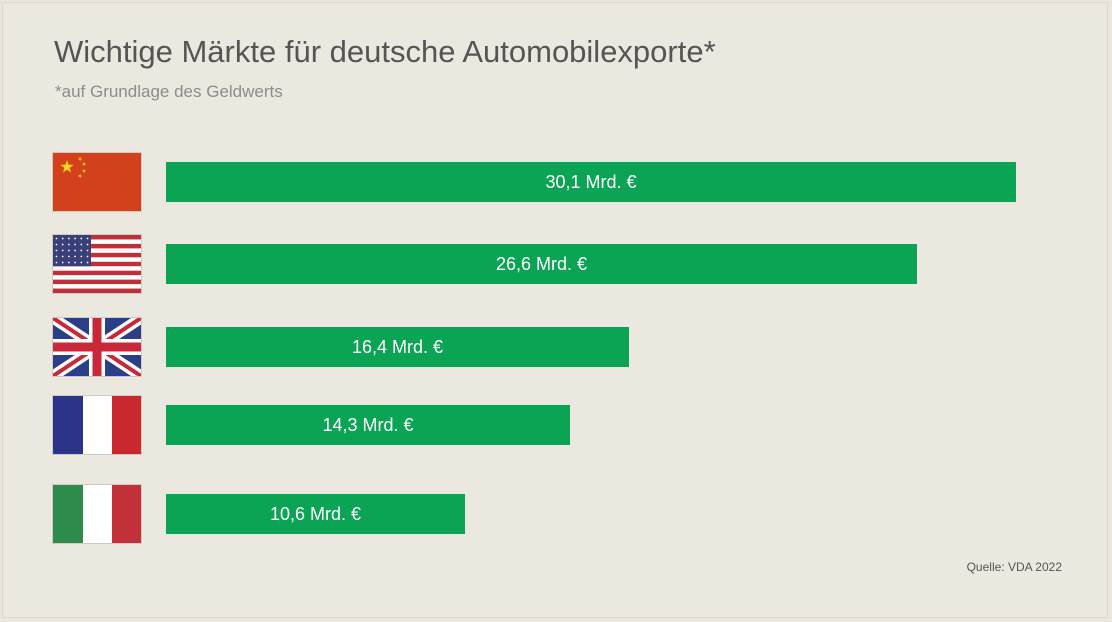 The image size is (1112, 622). Describe the element at coordinates (1014, 567) in the screenshot. I see `source-note: Quelle: VDA 2022` at that location.